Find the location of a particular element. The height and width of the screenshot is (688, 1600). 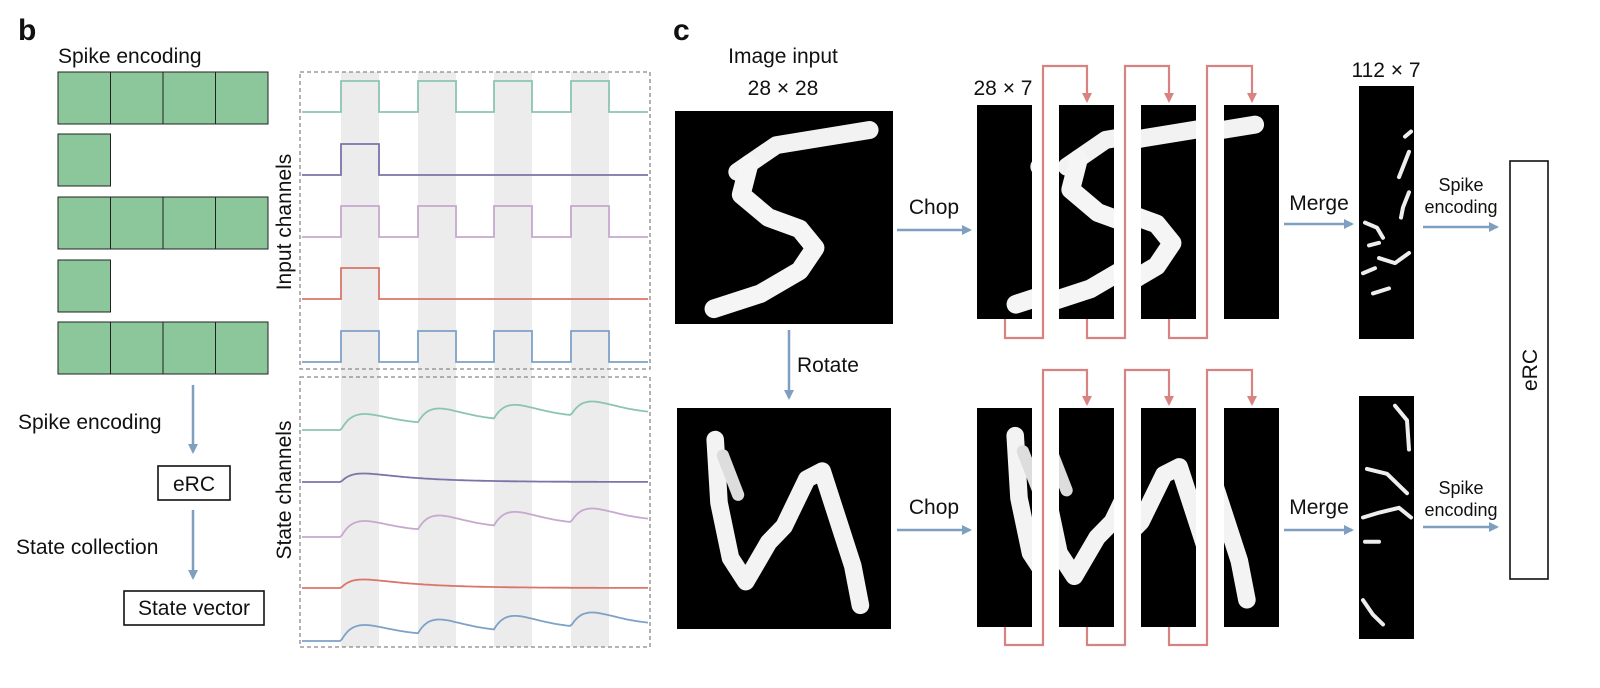

spike-grid is located at coordinates (163, 223).